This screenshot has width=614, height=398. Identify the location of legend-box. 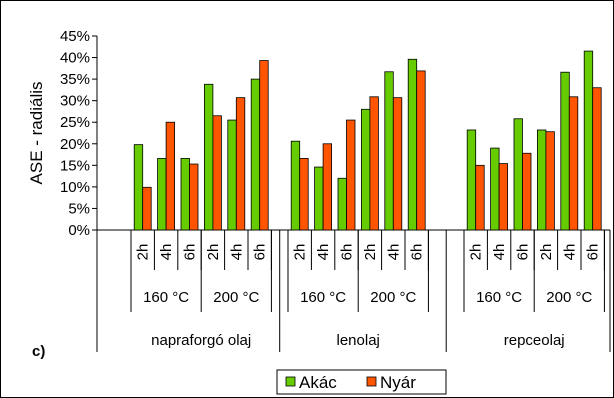
(361, 382).